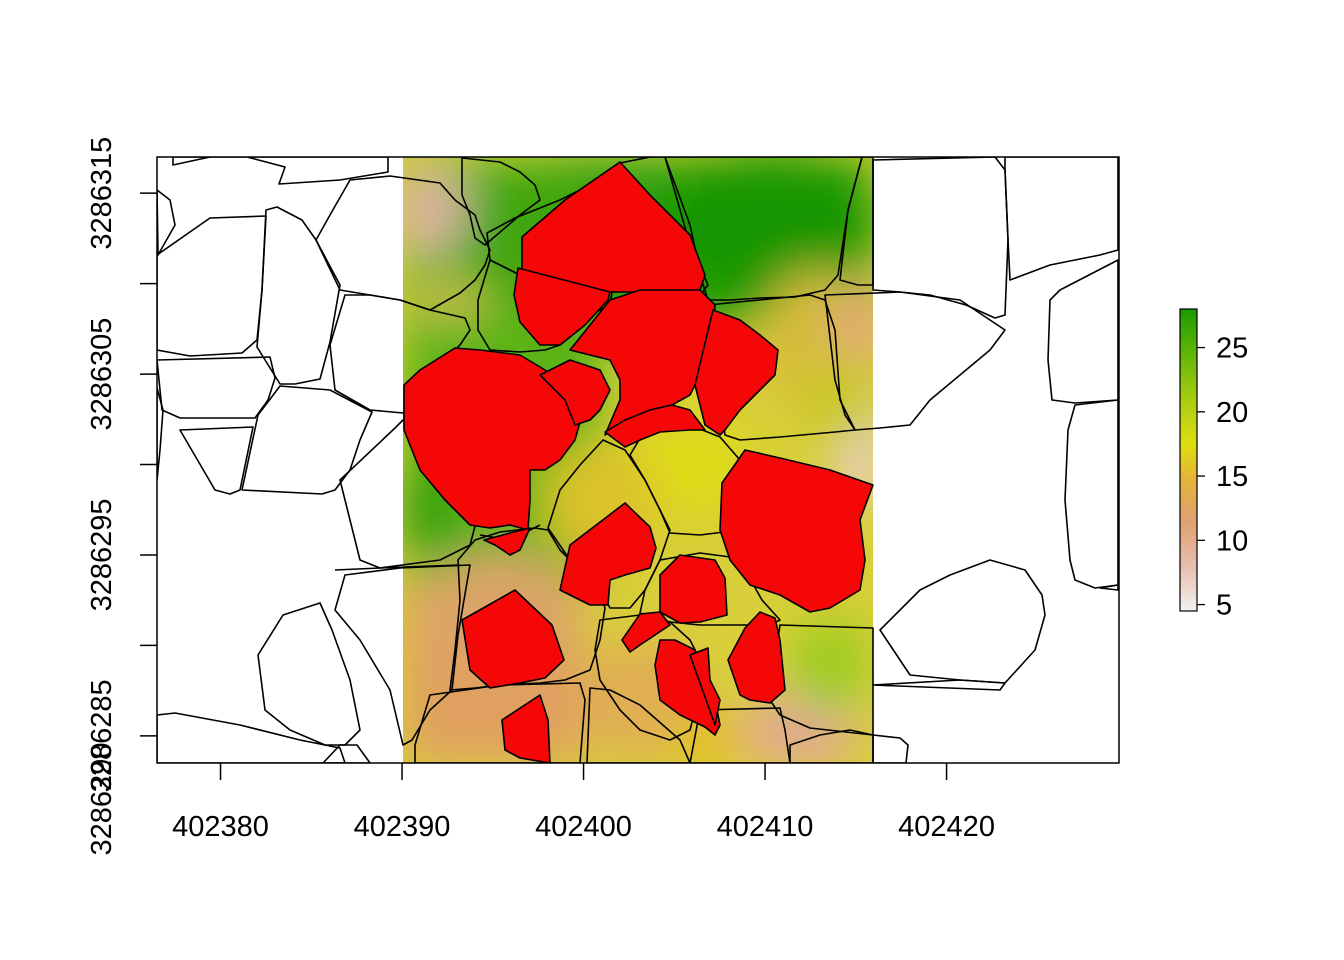  What do you see at coordinates (102, 555) in the screenshot?
I see `y-tick-label: 3286295` at bounding box center [102, 555].